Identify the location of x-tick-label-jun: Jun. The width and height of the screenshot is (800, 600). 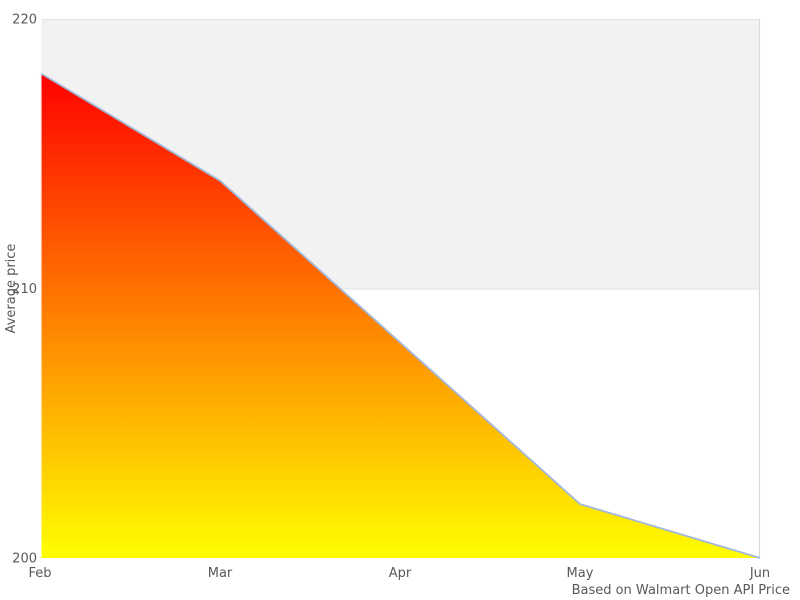
(759, 573).